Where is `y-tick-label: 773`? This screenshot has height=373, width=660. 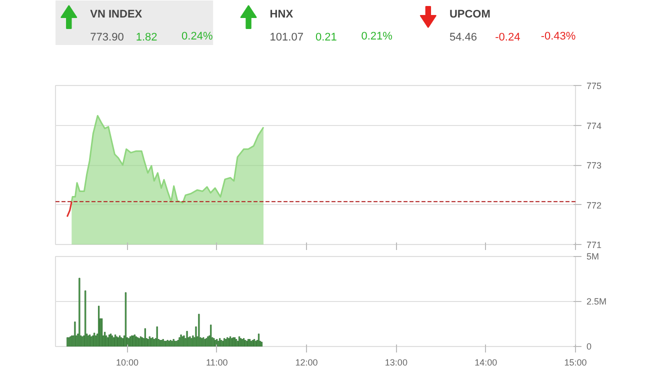
y-tick-label: 773 is located at coordinates (594, 165).